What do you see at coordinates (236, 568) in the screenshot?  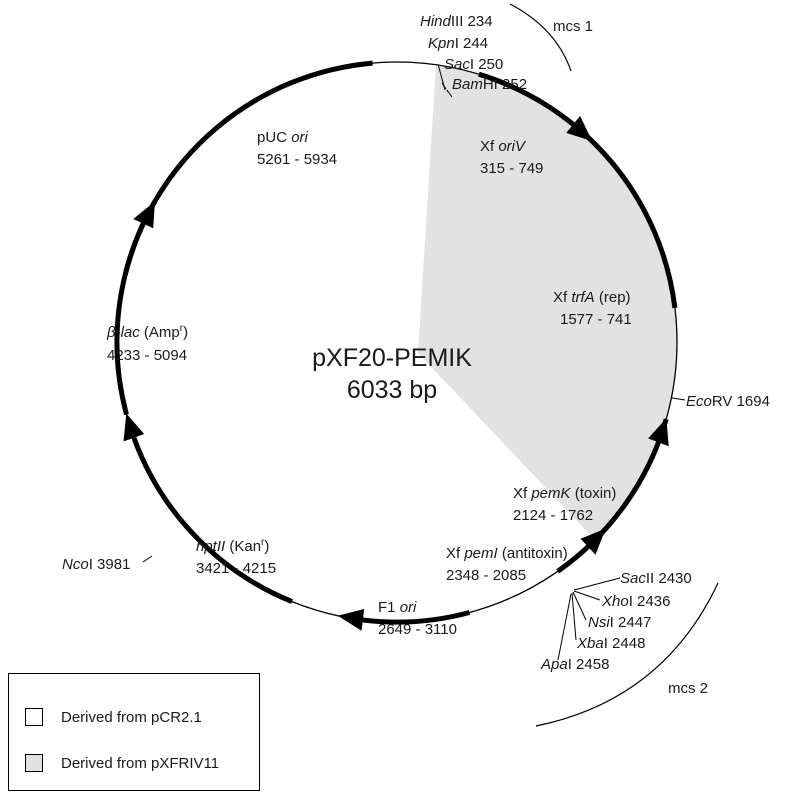 I see `feature-nptii-range: 3421 - 4215` at bounding box center [236, 568].